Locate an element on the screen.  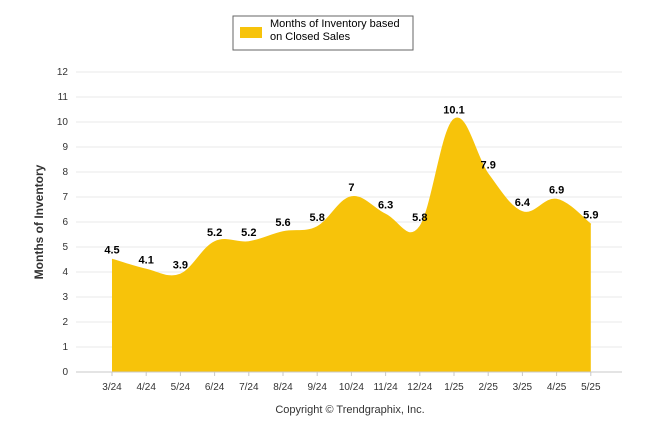
y-tick-label: 3 is located at coordinates (65, 297).